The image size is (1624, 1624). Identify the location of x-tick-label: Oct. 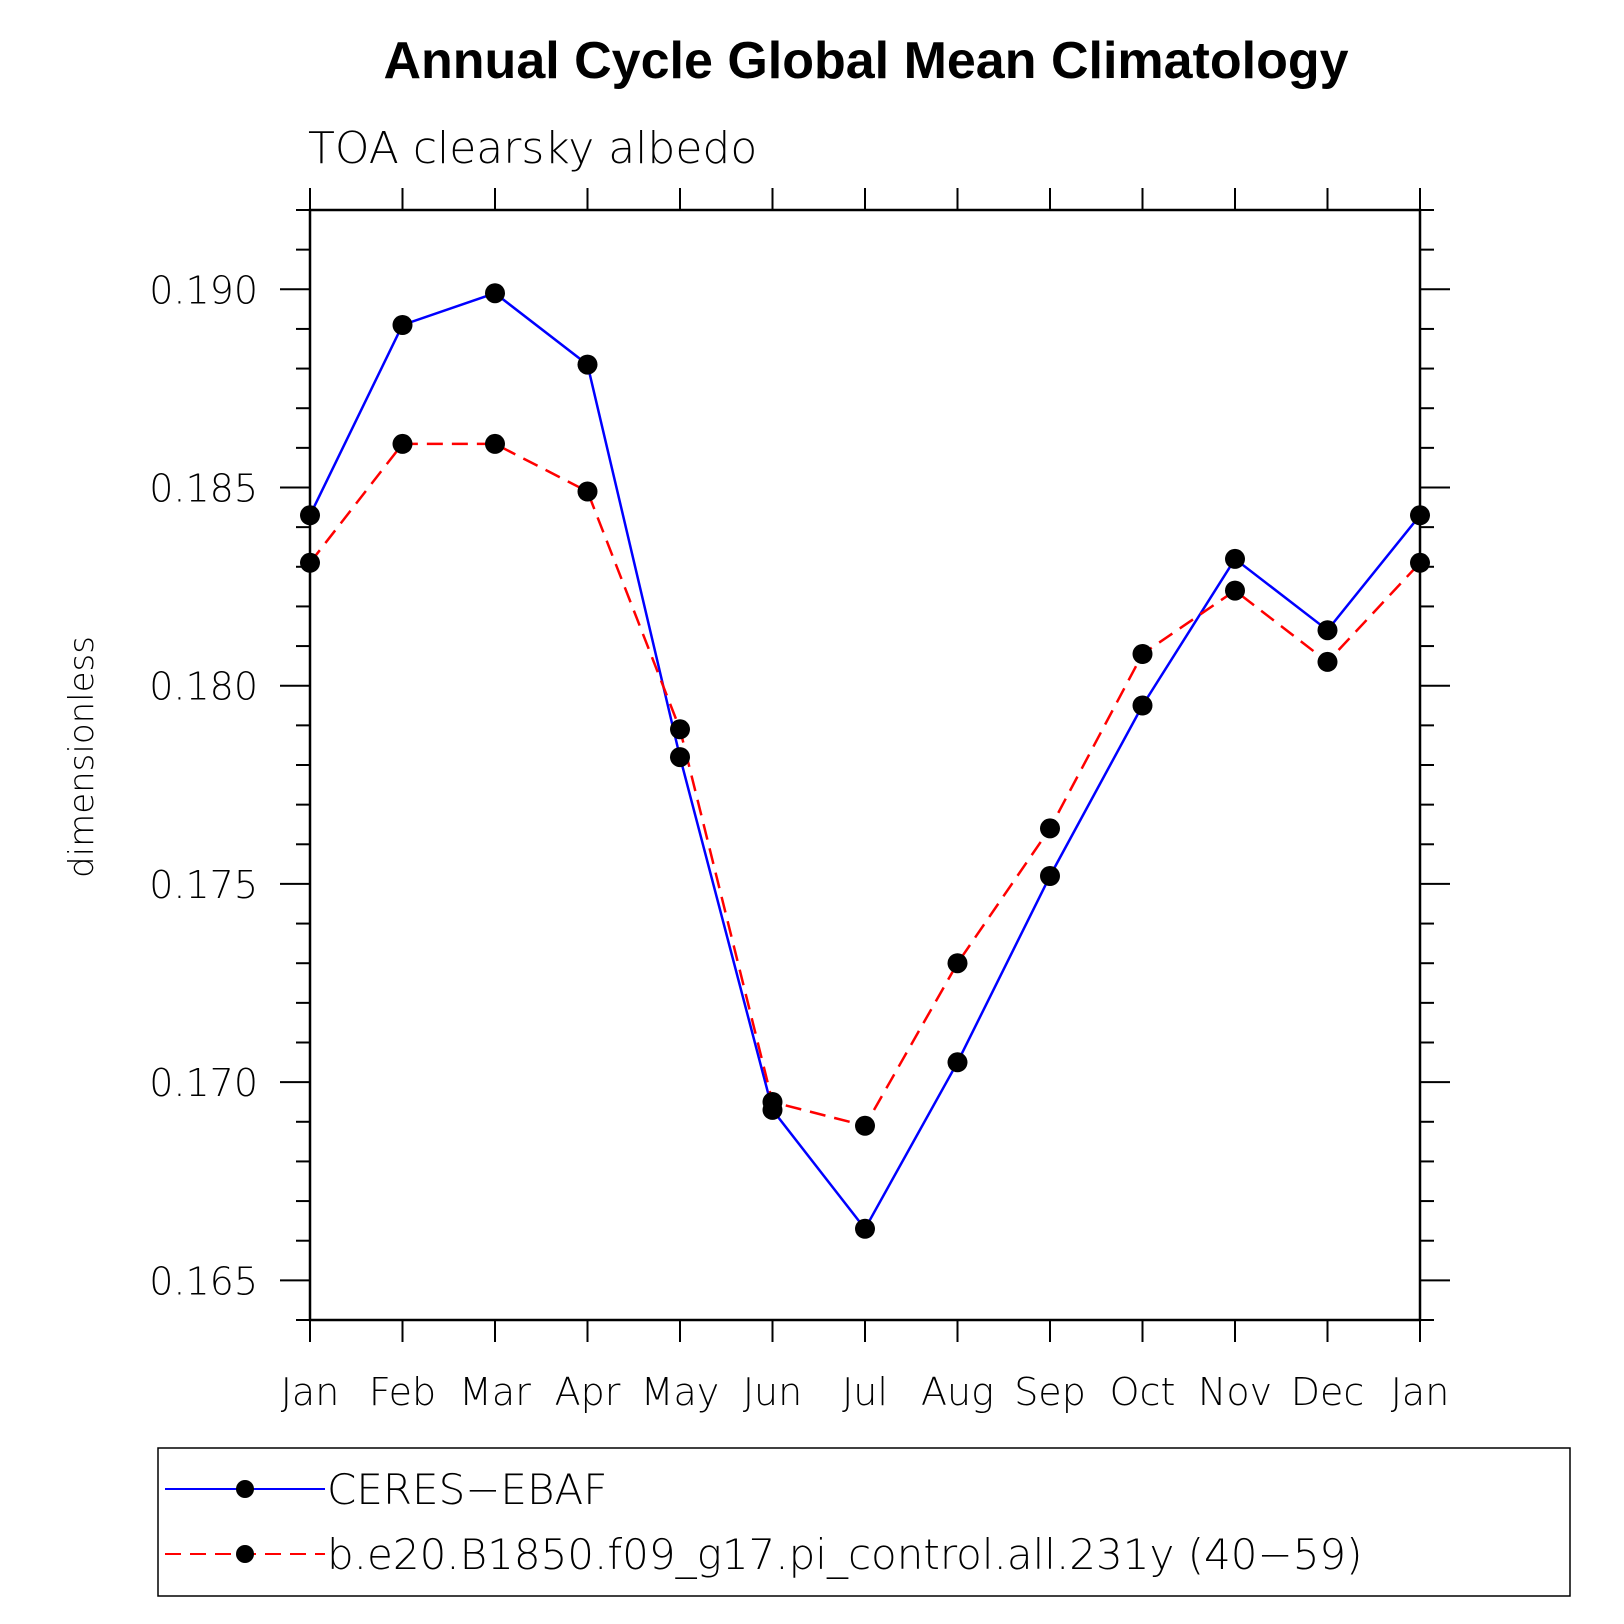
(1143, 1392).